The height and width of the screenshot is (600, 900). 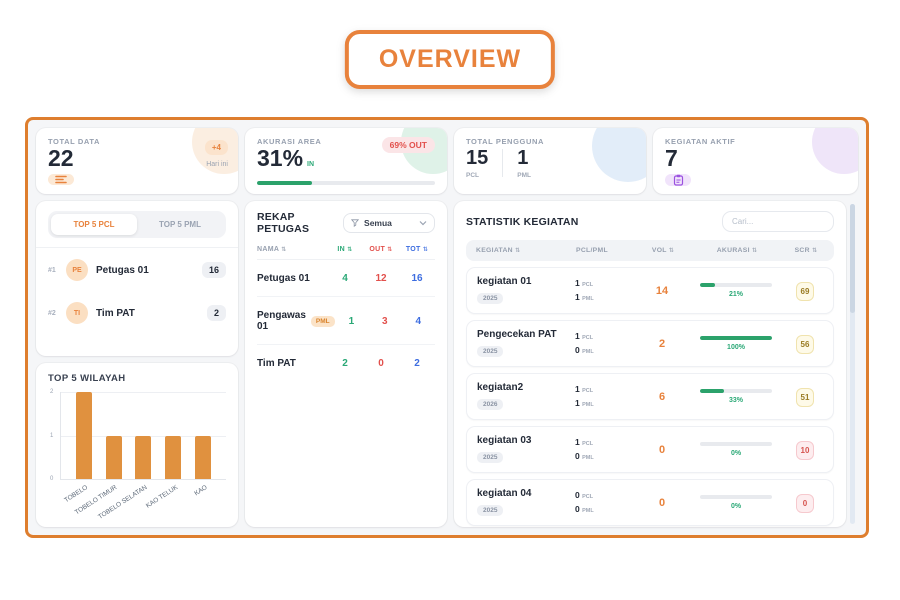 I want to click on col-header-tot: TOT ⇅, so click(x=417, y=249).